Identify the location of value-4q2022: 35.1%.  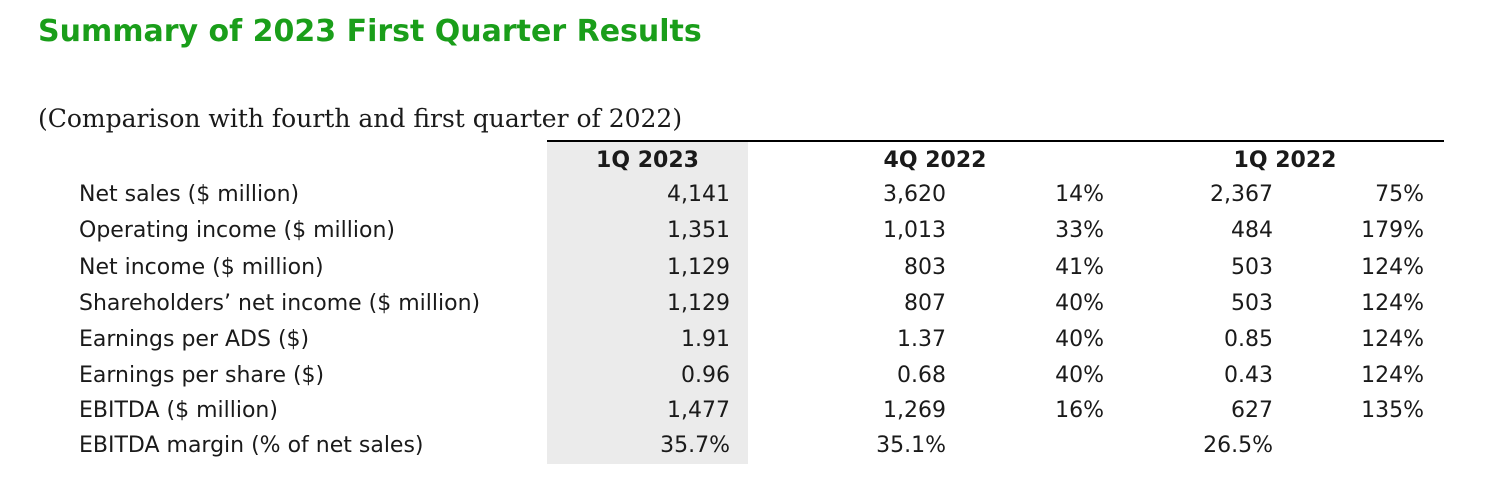
(911, 445).